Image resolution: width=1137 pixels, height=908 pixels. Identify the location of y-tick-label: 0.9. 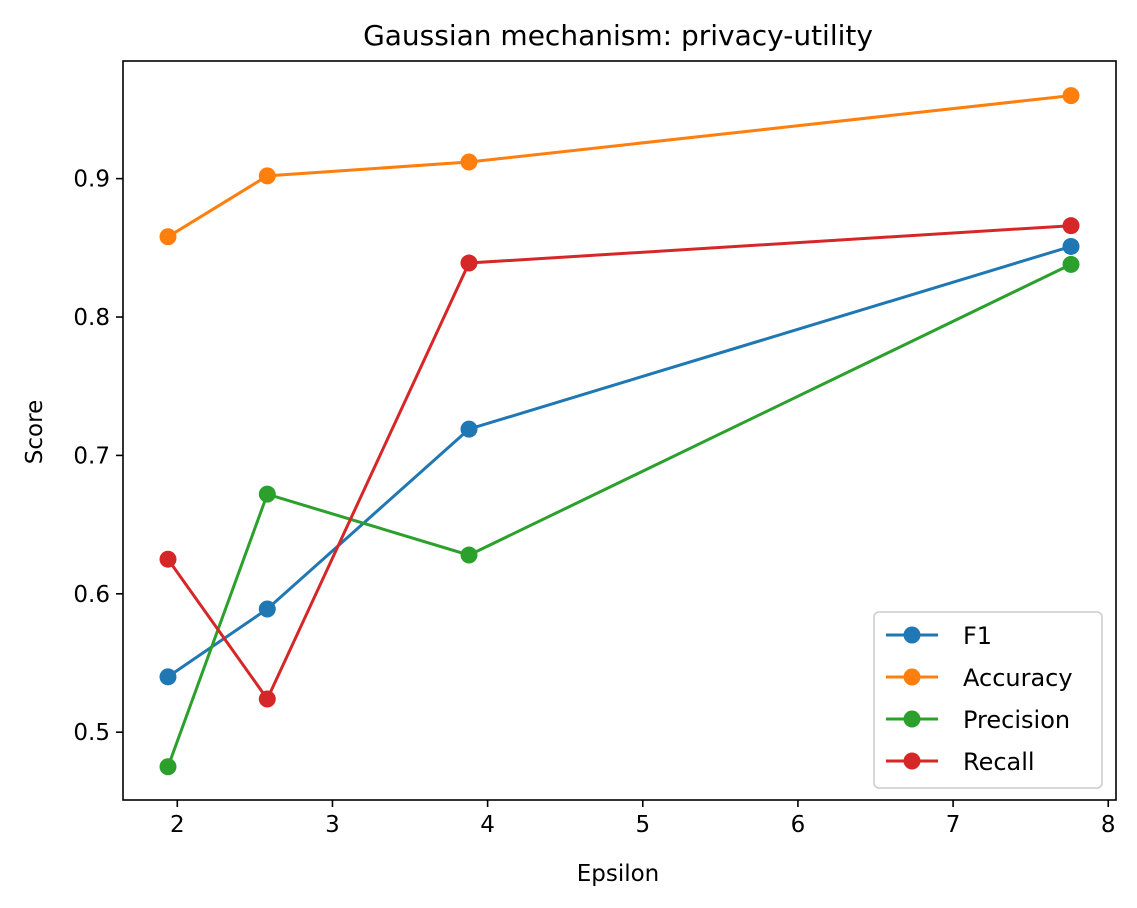
(91, 180).